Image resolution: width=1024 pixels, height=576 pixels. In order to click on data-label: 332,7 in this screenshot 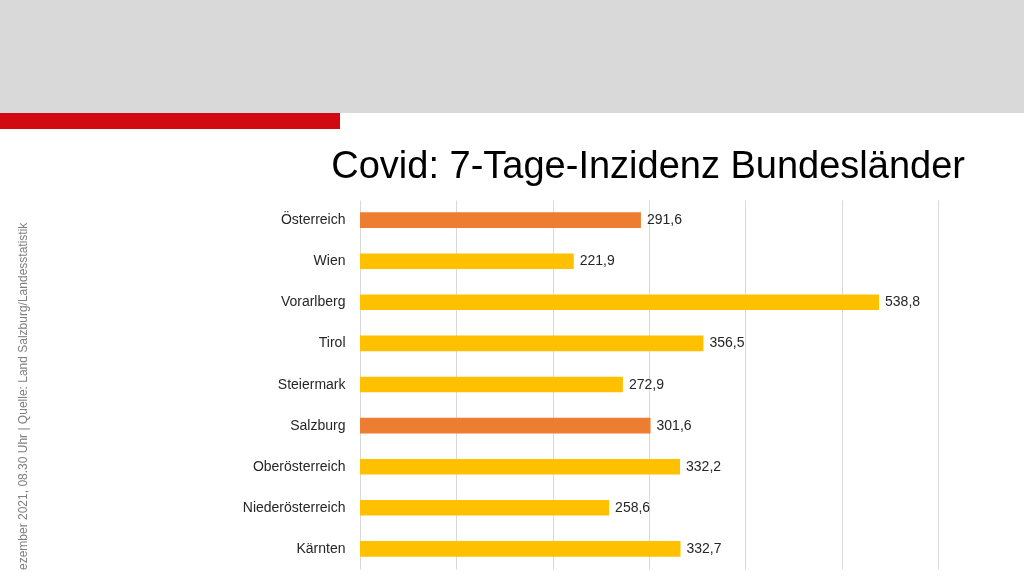, I will do `click(704, 547)`.